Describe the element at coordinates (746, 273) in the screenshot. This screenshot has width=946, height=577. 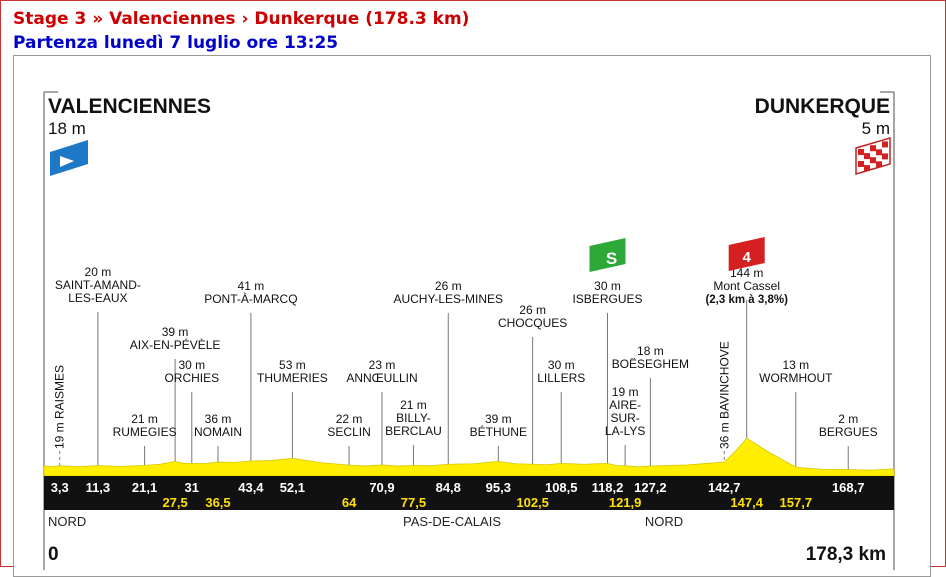
I see `waypoint-altitude: 144 m` at that location.